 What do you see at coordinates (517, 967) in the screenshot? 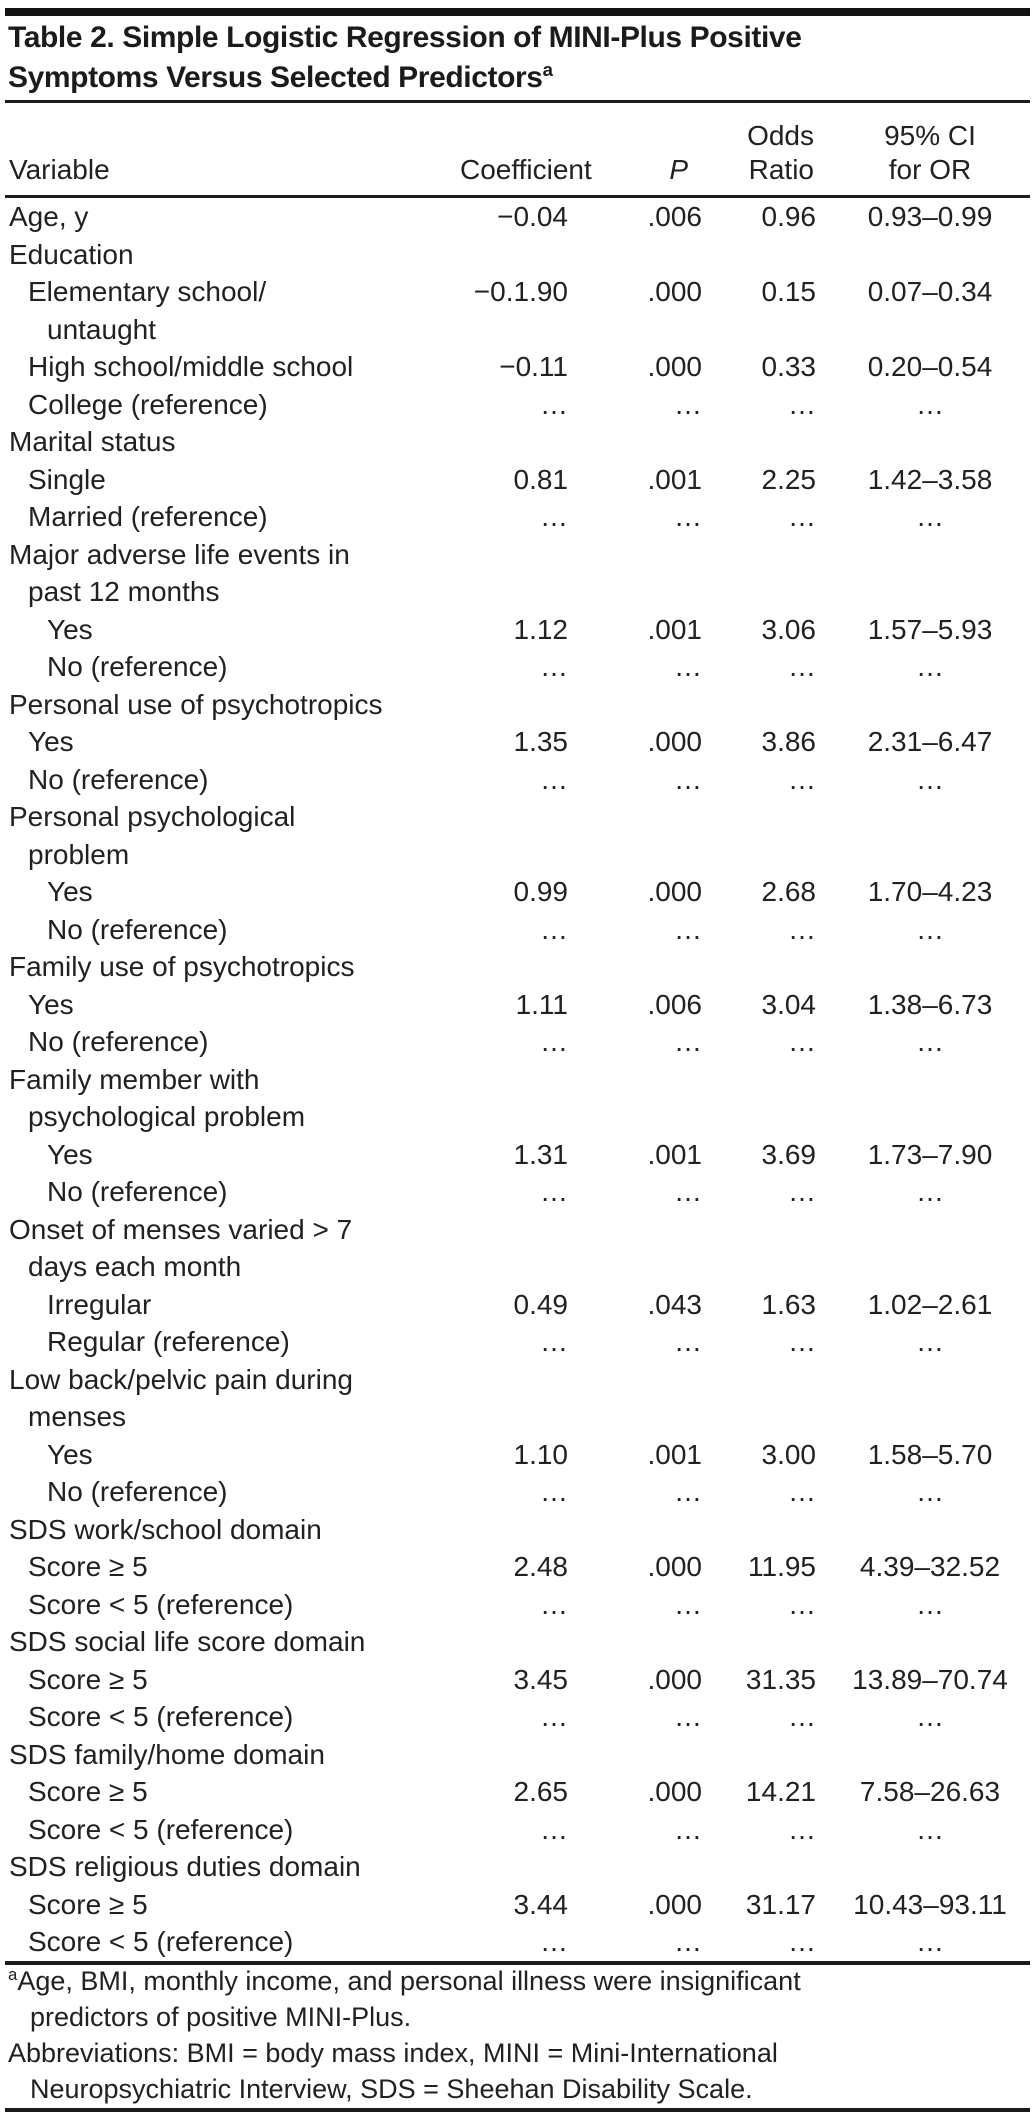
I see `table-row: Family use of psychotropics` at bounding box center [517, 967].